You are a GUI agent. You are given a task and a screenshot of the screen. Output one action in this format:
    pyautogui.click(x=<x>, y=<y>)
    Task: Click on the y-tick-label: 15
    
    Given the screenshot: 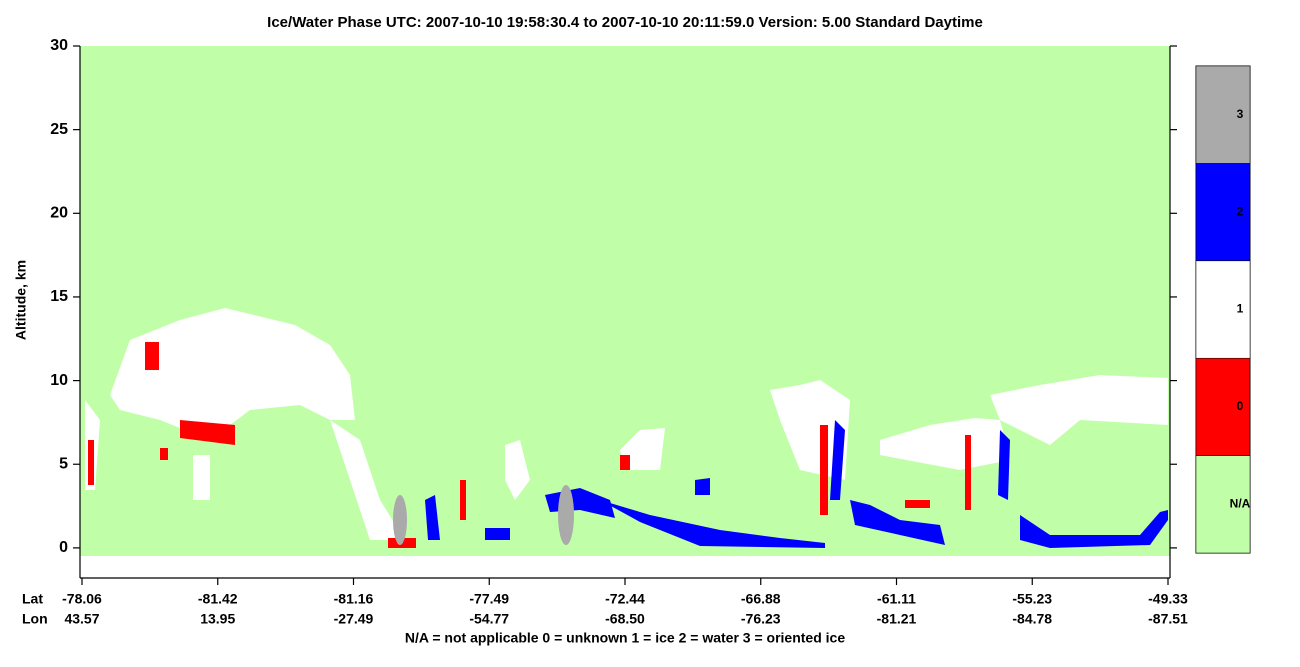 What is the action you would take?
    pyautogui.click(x=59, y=296)
    